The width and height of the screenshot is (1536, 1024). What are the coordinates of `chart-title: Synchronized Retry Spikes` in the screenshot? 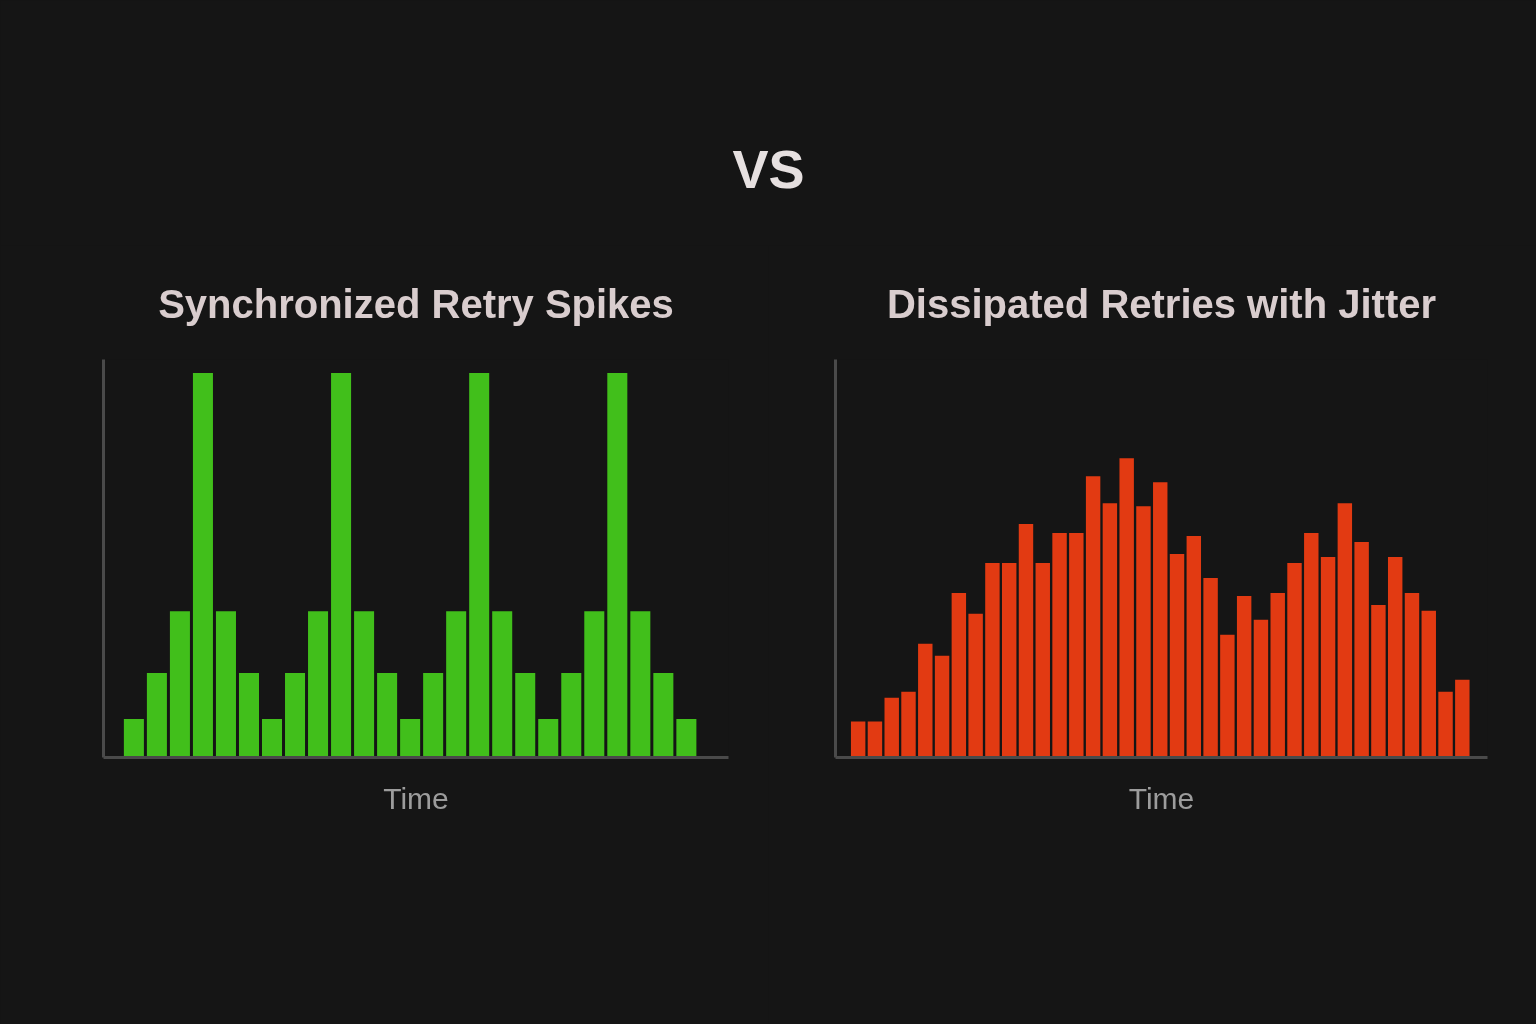 It's located at (416, 303).